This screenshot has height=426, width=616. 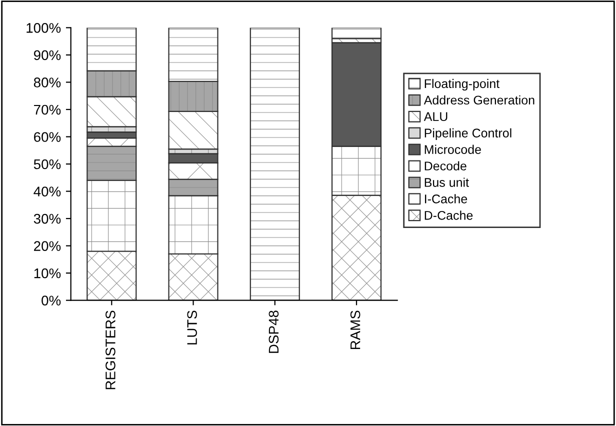 What do you see at coordinates (436, 117) in the screenshot?
I see `legend-label: ALU` at bounding box center [436, 117].